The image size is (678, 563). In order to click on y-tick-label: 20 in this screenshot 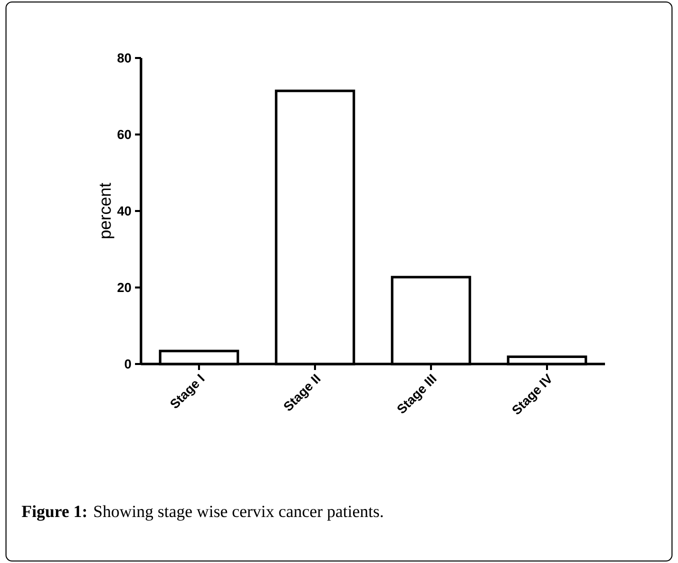, I will do `click(124, 287)`.